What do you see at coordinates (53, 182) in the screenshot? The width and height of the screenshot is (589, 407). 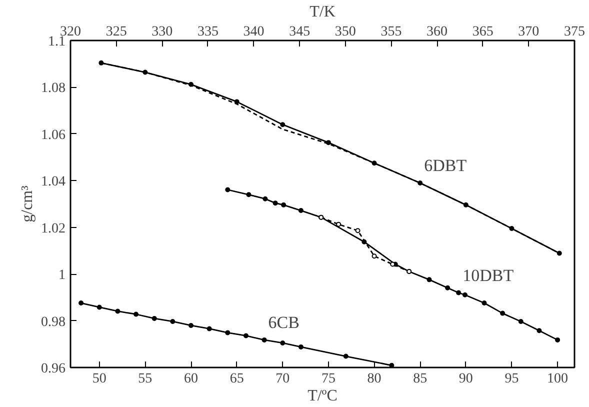 I see `y-tick-label: 1.04` at bounding box center [53, 182].